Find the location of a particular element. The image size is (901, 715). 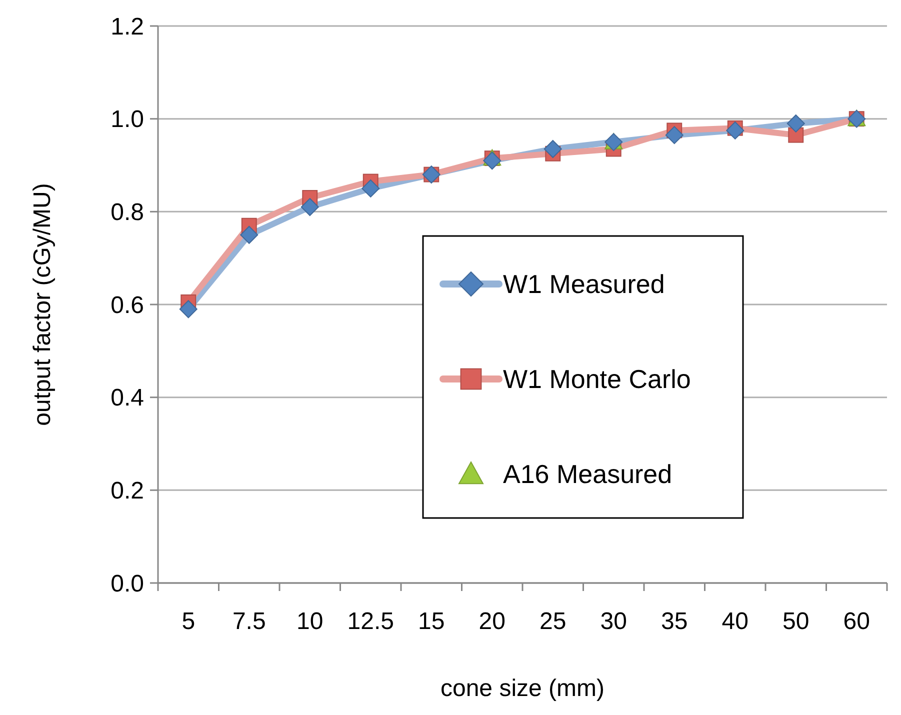

x-tick-label: 40 is located at coordinates (735, 621).